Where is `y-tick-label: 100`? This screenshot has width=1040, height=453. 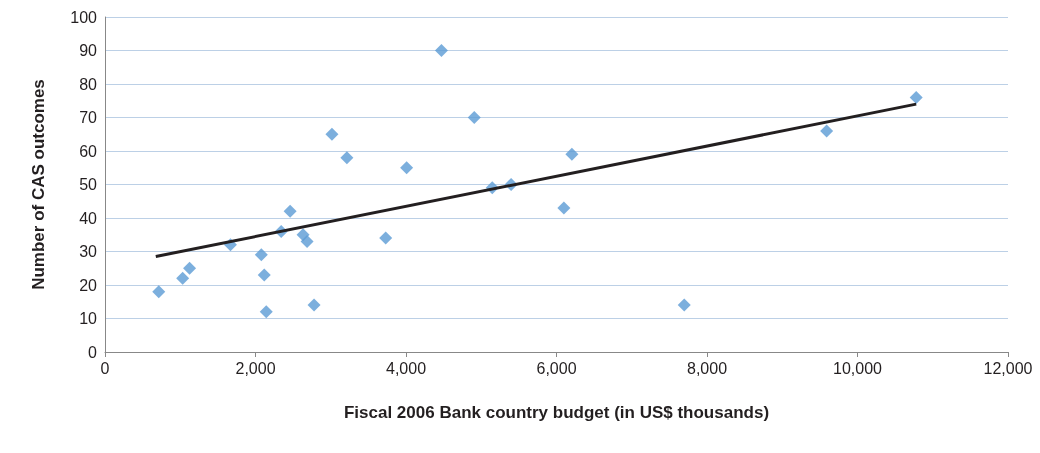
y-tick-label: 100 is located at coordinates (84, 17).